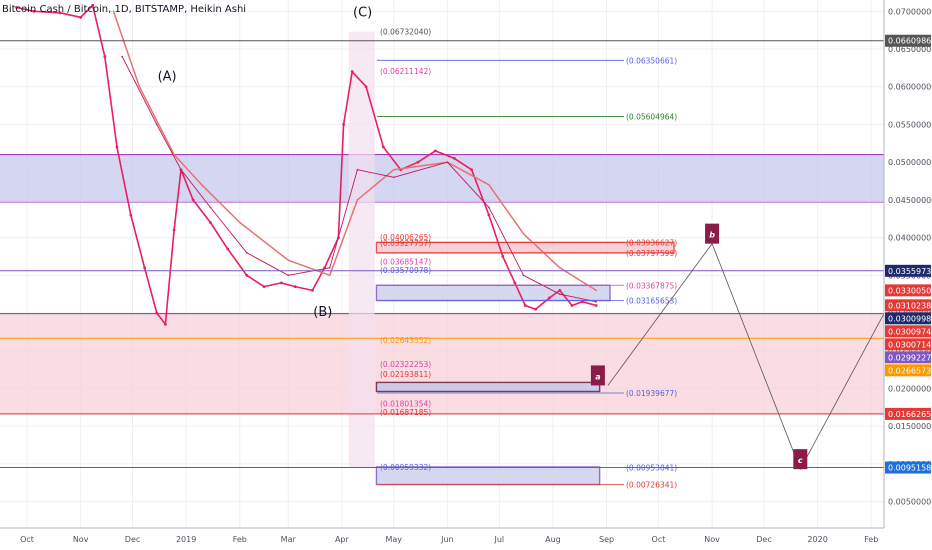 The height and width of the screenshot is (550, 932). Describe the element at coordinates (447, 539) in the screenshot. I see `x-tick-label: Jun` at that location.